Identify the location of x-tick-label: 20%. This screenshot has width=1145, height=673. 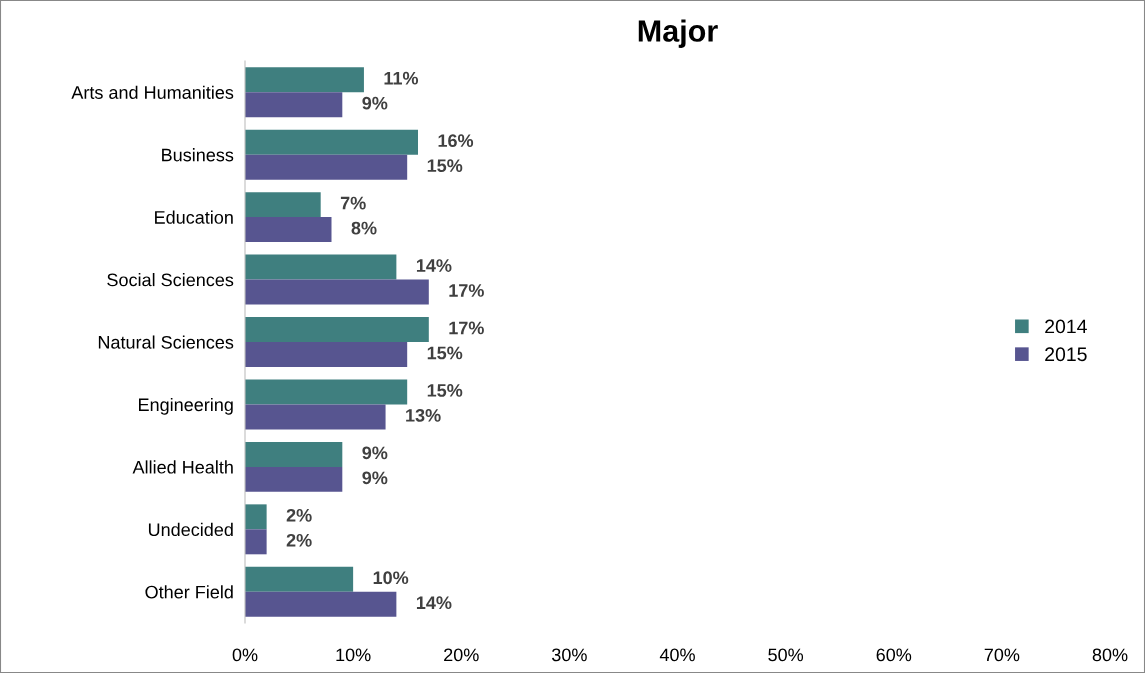
(461, 655).